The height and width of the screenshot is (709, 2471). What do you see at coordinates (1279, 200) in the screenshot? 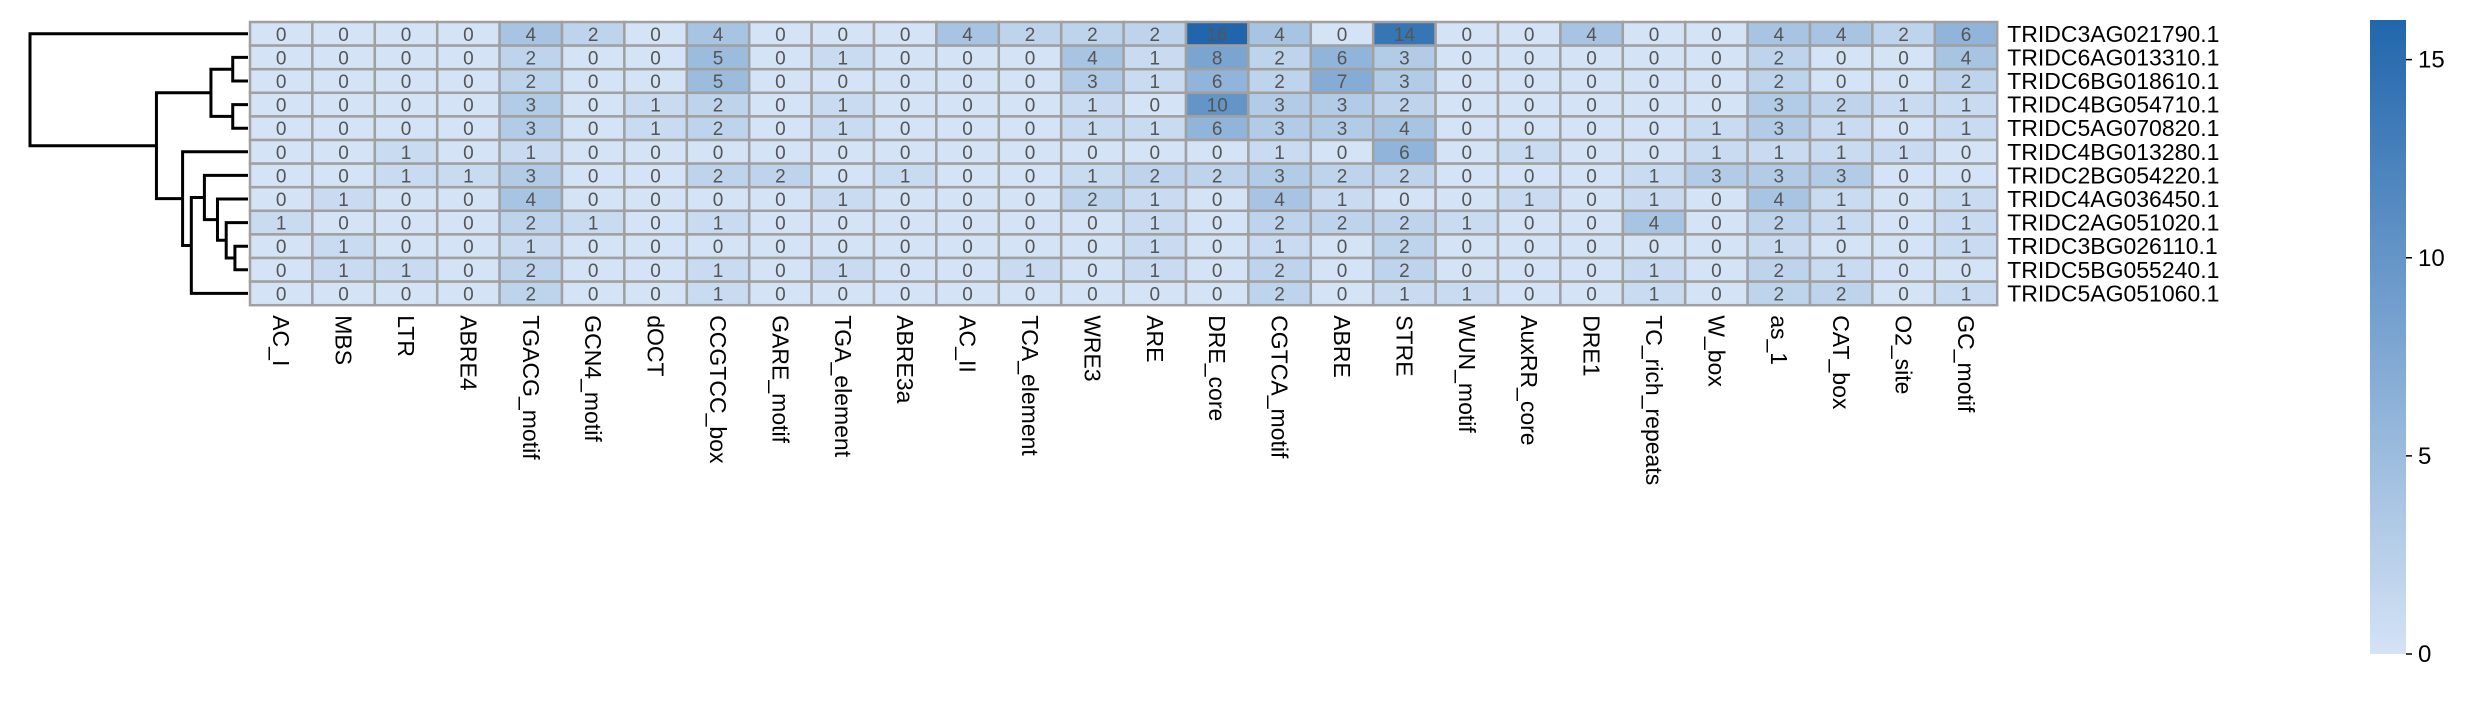
I see `cell-value-label: 4` at bounding box center [1279, 200].